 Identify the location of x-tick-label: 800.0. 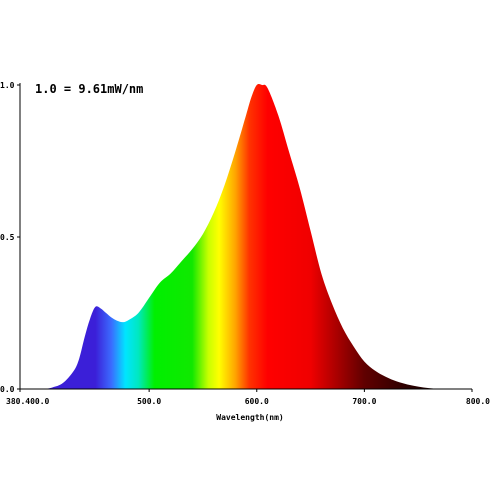
(478, 401).